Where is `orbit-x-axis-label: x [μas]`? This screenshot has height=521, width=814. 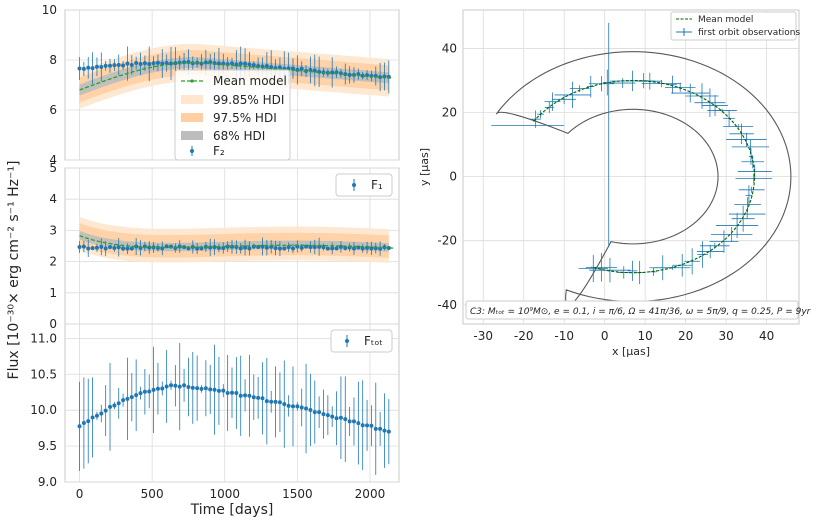
orbit-x-axis-label: x [μas] is located at coordinates (631, 351).